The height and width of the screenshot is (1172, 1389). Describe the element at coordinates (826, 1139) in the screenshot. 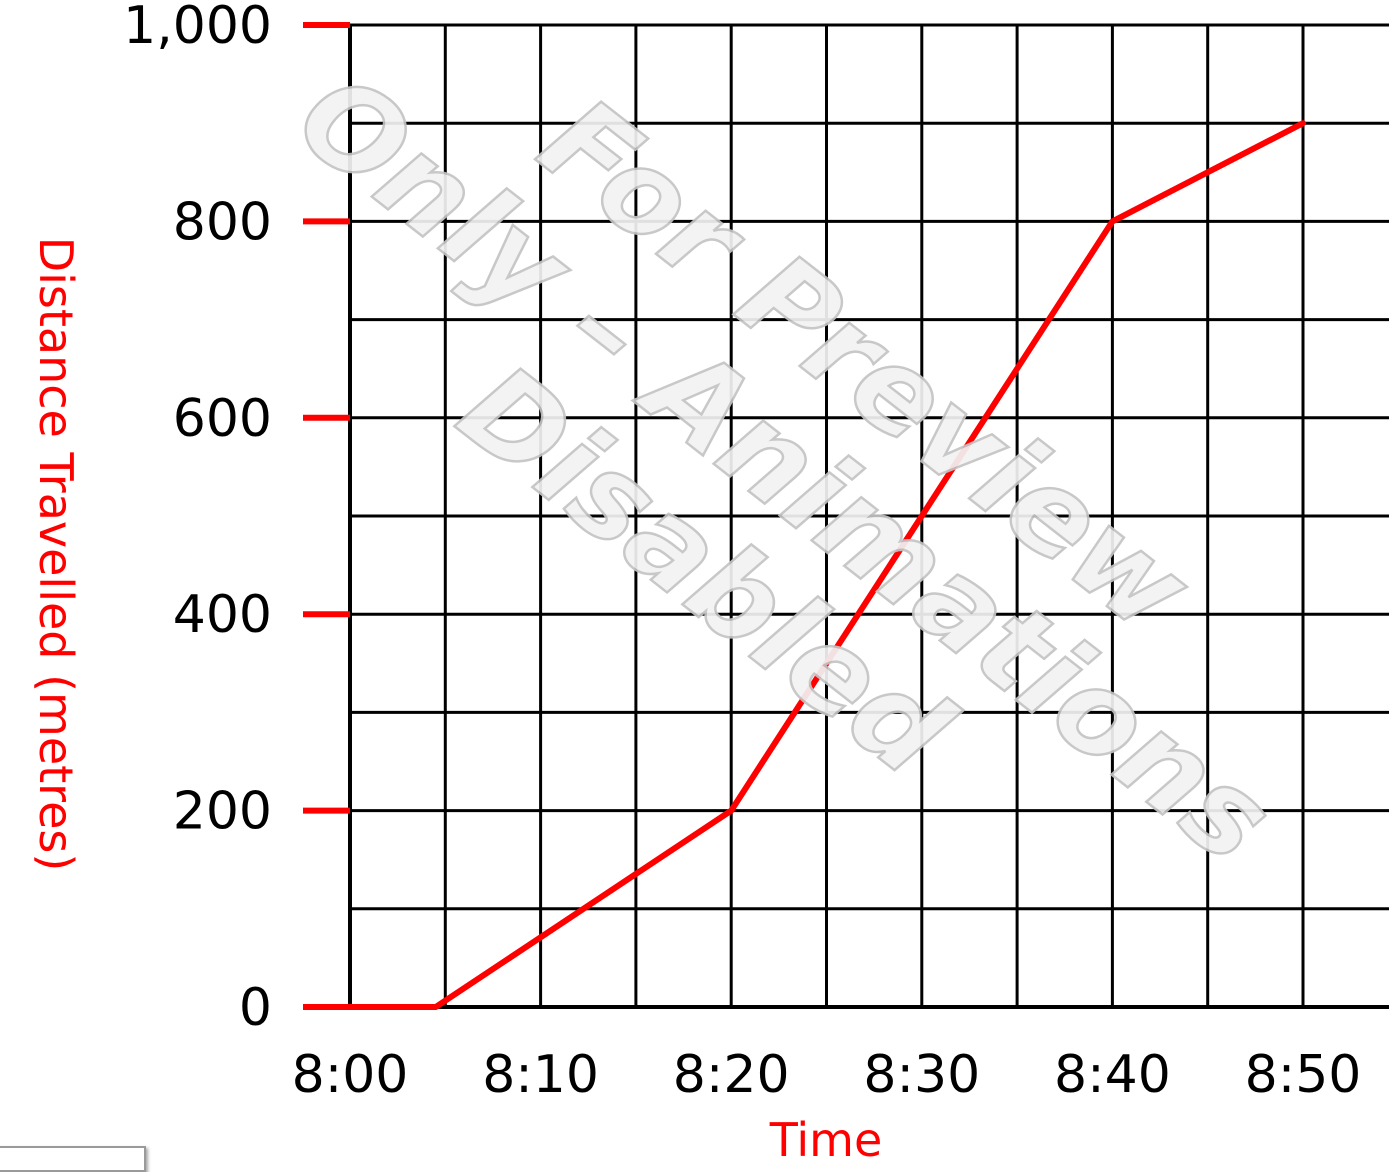

I see `x-axis-title: Time` at that location.